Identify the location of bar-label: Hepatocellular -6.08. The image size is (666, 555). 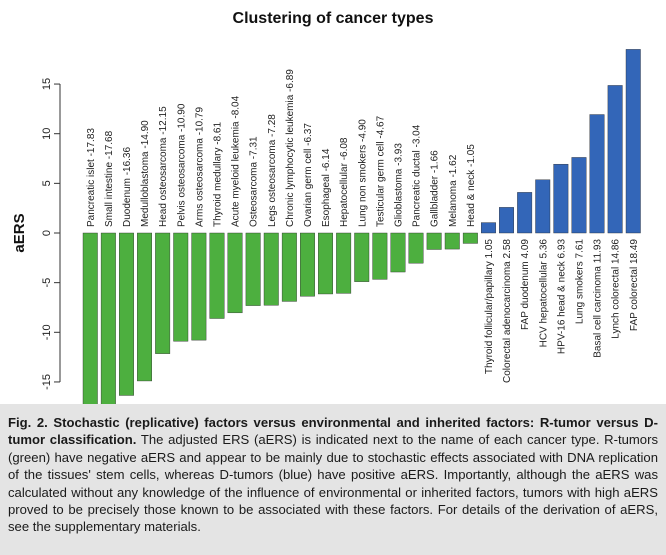
(344, 182).